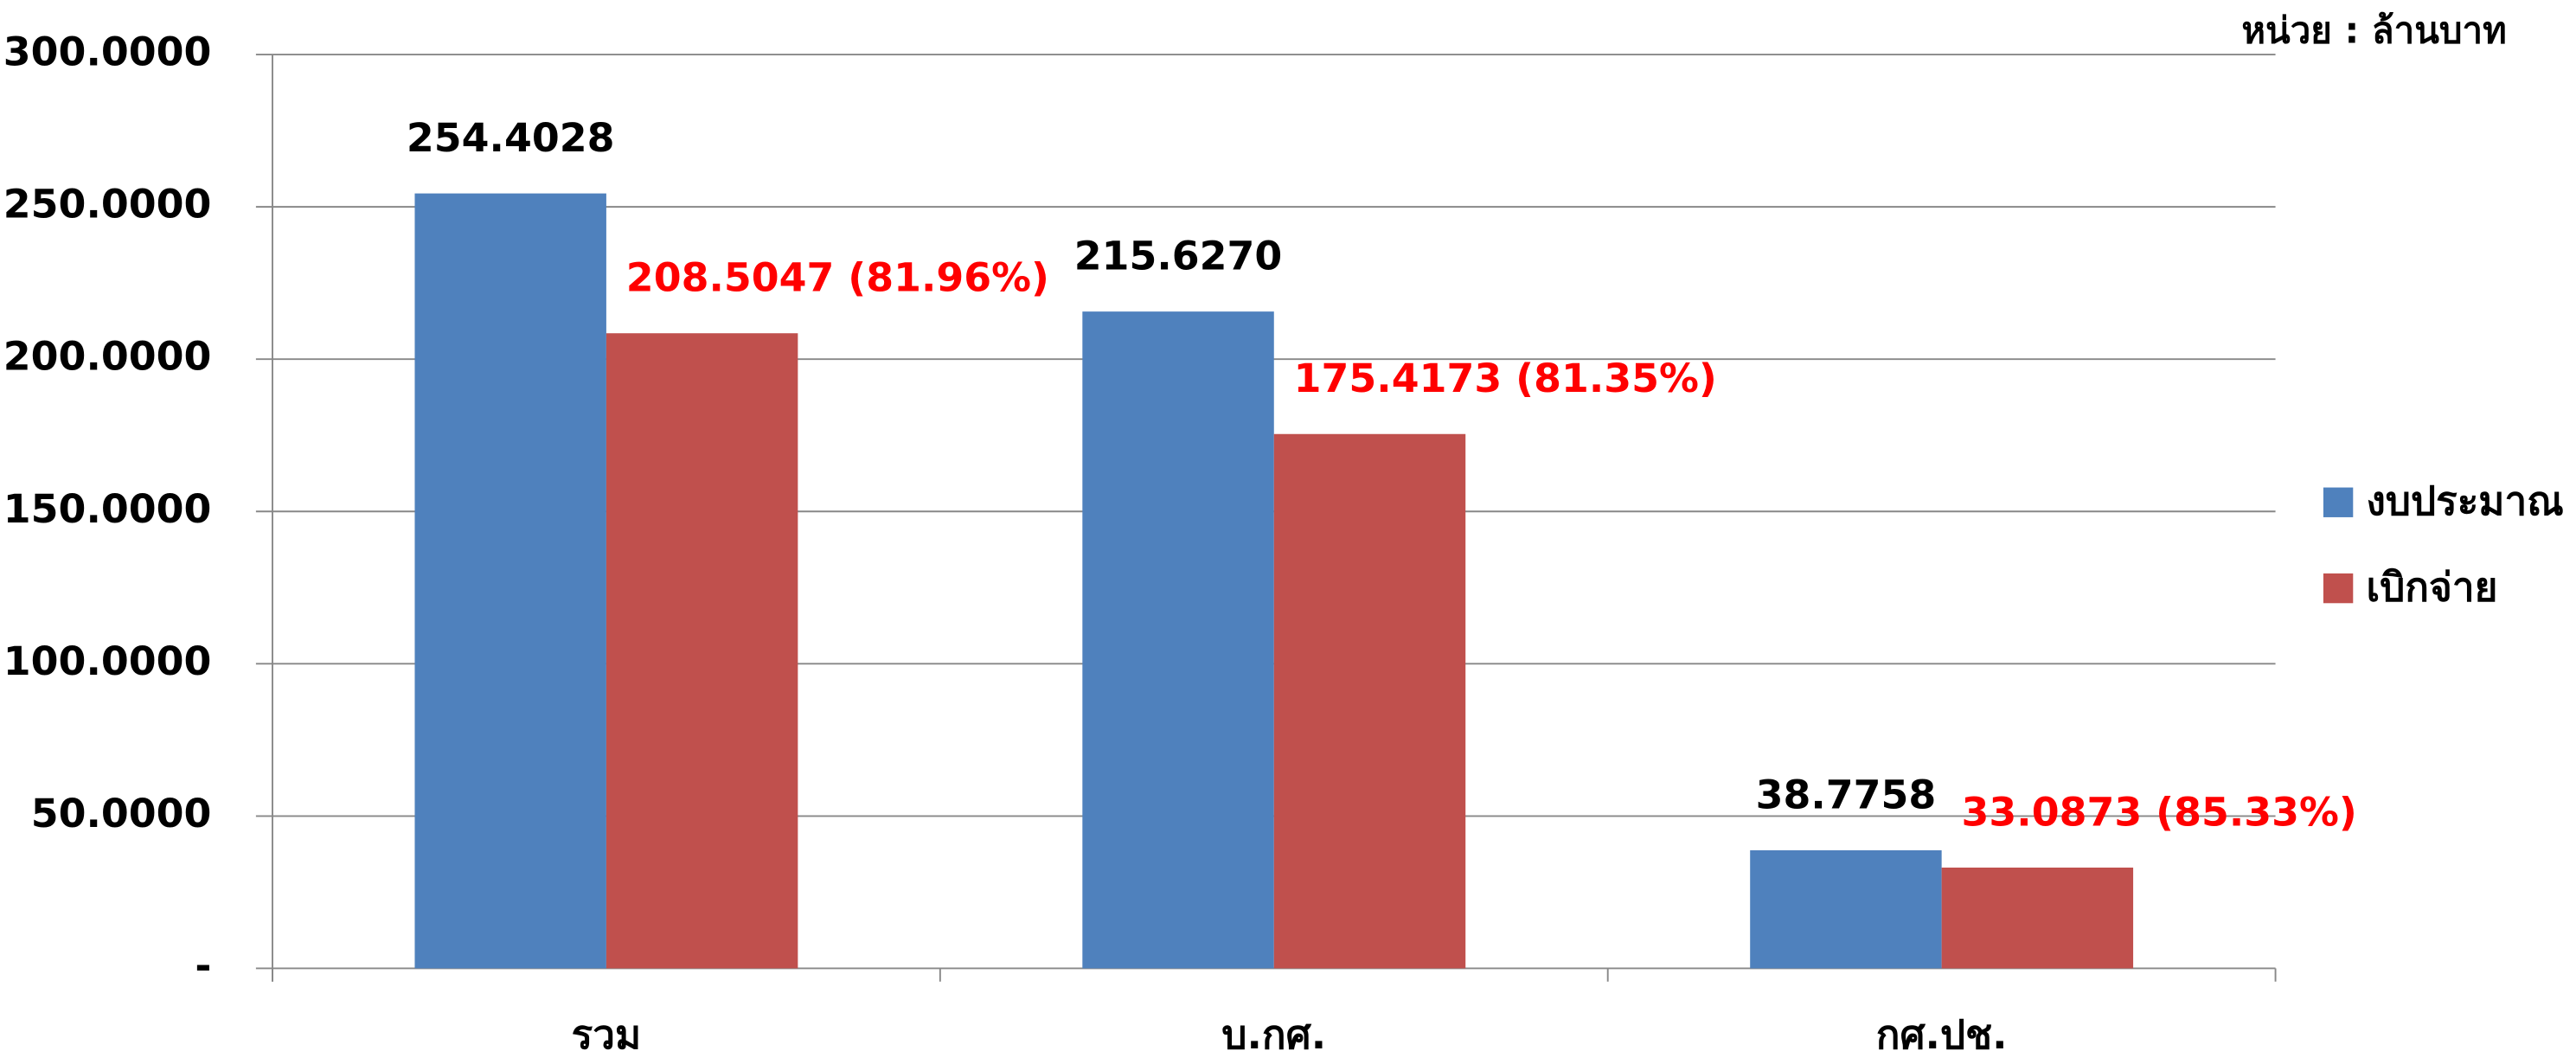 The width and height of the screenshot is (2576, 1051). What do you see at coordinates (2432, 586) in the screenshot?
I see `legend-label: เบิกจ่าย` at bounding box center [2432, 586].